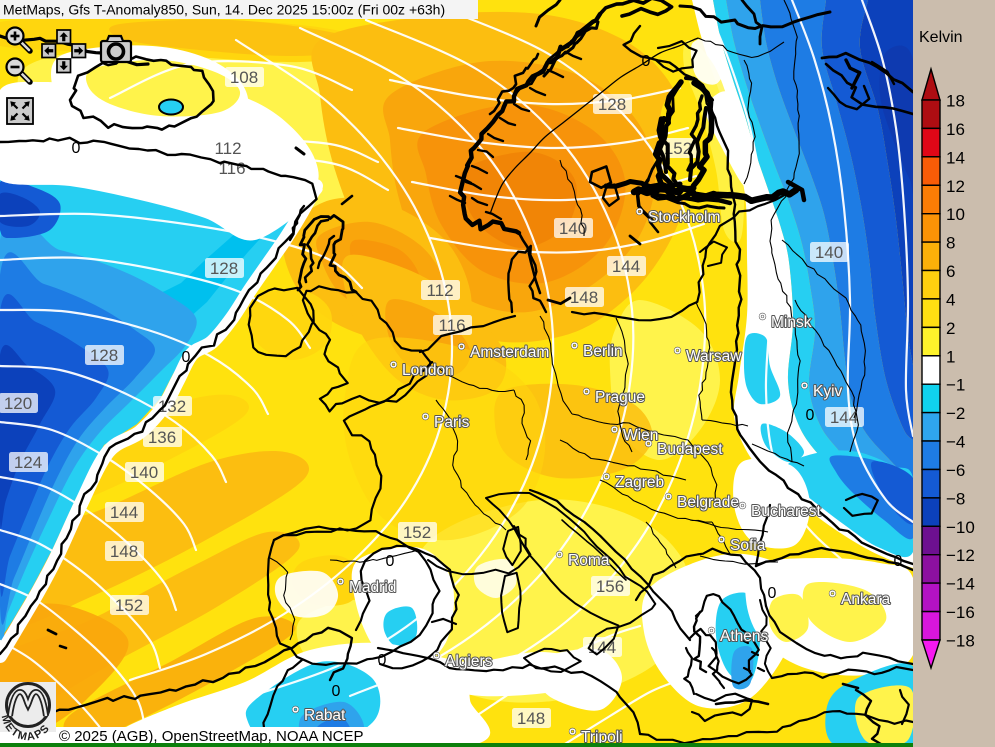 This screenshot has height=747, width=995. What do you see at coordinates (960, 527) in the screenshot?
I see `svg-text: −10` at bounding box center [960, 527].